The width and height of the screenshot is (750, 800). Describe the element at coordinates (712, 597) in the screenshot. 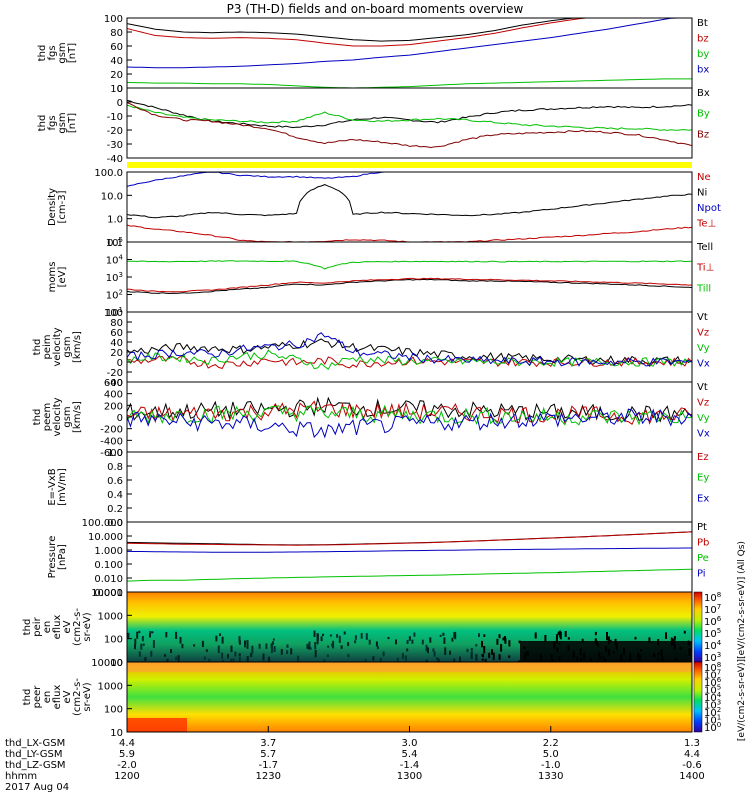

I see `colorbar-tick: 10⁸` at that location.